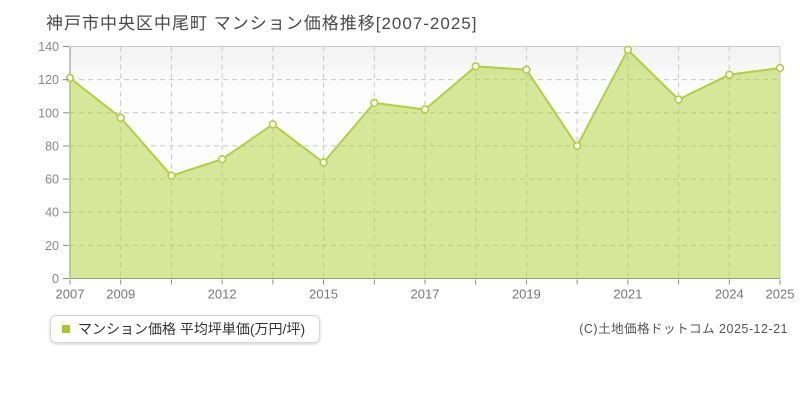  Describe the element at coordinates (683, 329) in the screenshot. I see `copyright-text: (C)土地価格ドットコム 2025-12-21` at that location.